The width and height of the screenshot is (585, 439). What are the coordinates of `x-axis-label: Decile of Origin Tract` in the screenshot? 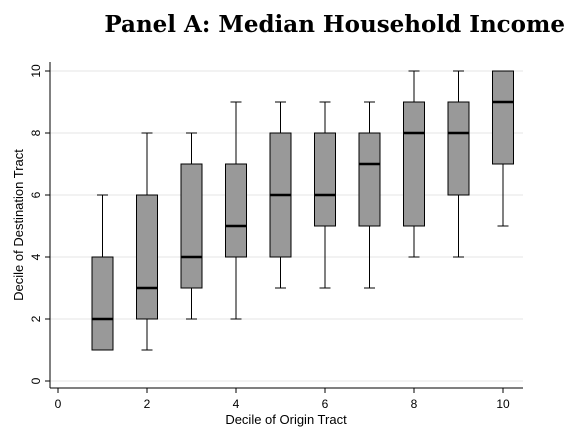 It's located at (286, 419).